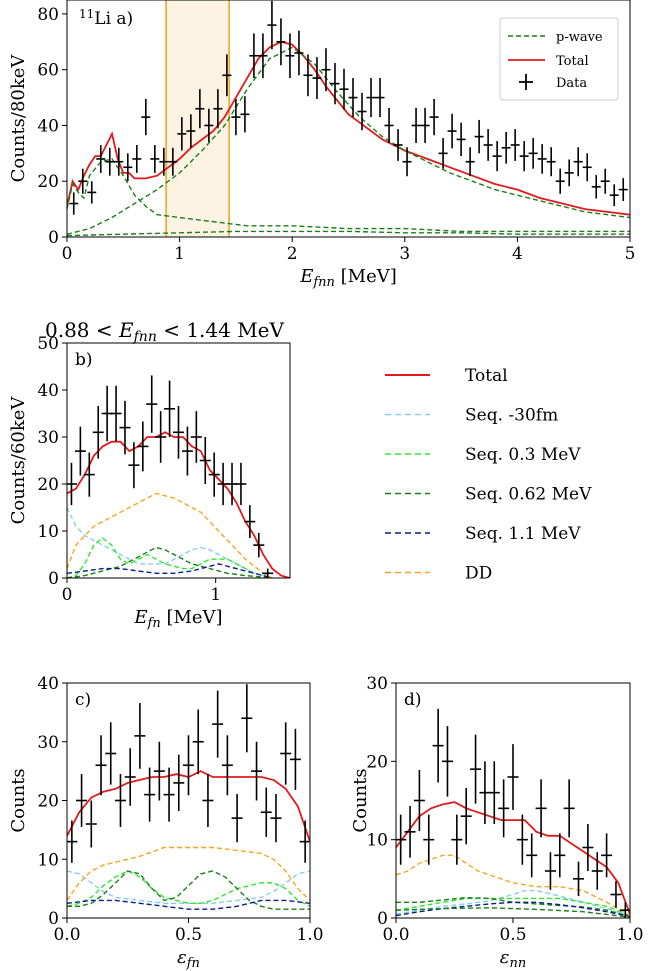 The width and height of the screenshot is (668, 971). Describe the element at coordinates (513, 907) in the screenshot. I see `series-line-seq-0-62-mev` at that location.